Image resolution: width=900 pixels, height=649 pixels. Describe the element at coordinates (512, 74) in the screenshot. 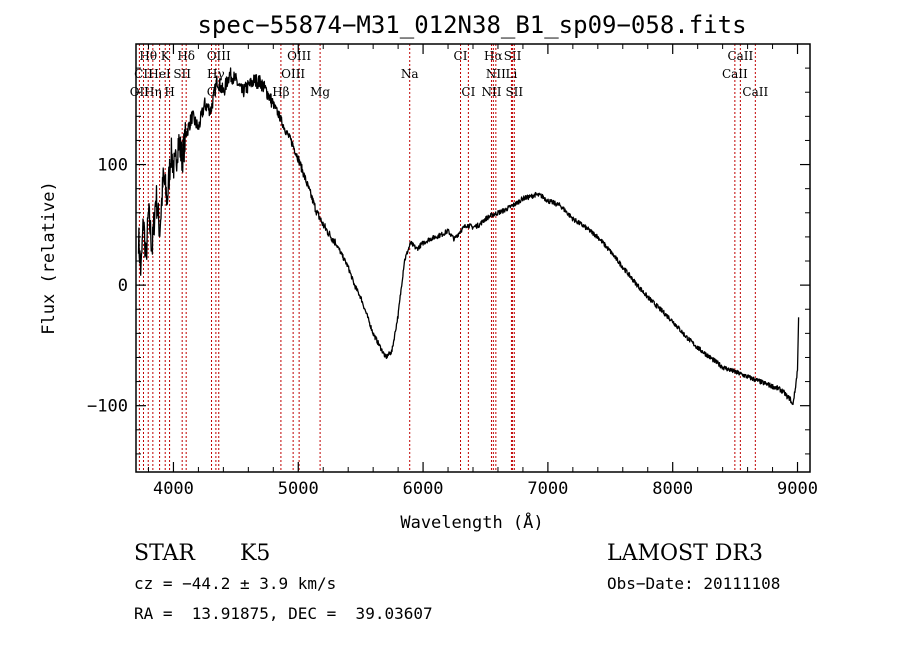

I see `spectral-line-label: Li` at that location.